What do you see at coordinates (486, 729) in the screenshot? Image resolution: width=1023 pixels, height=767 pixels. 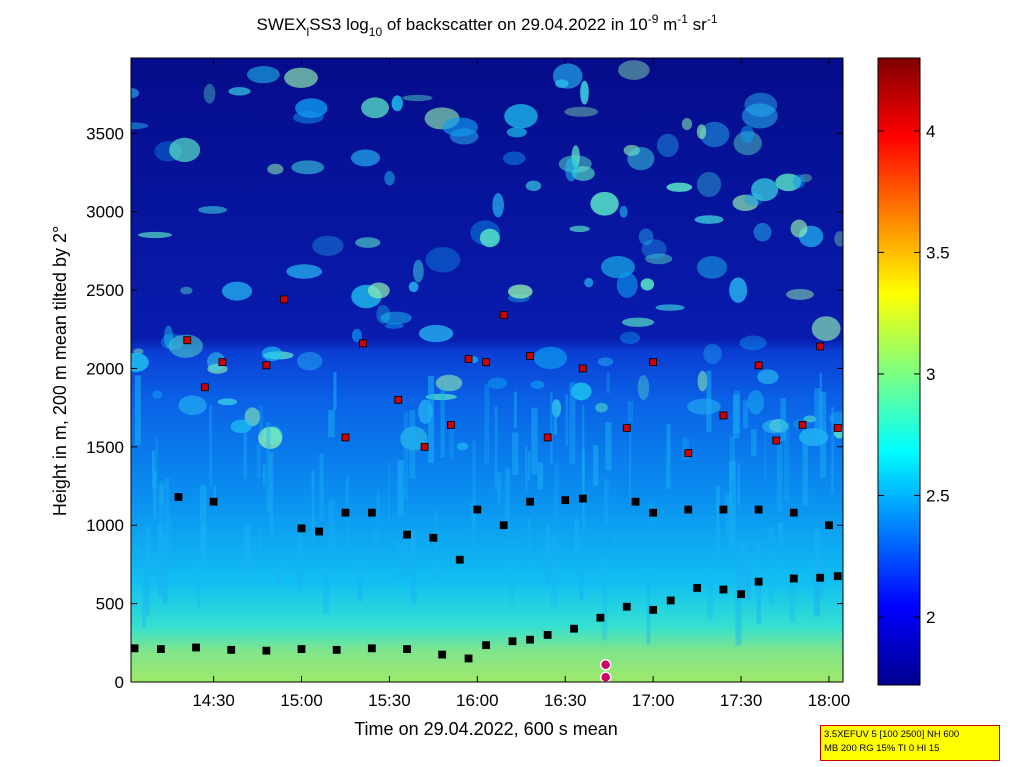 I see `x-axis-label: Time on 29.04.2022, 600 s mean` at bounding box center [486, 729].